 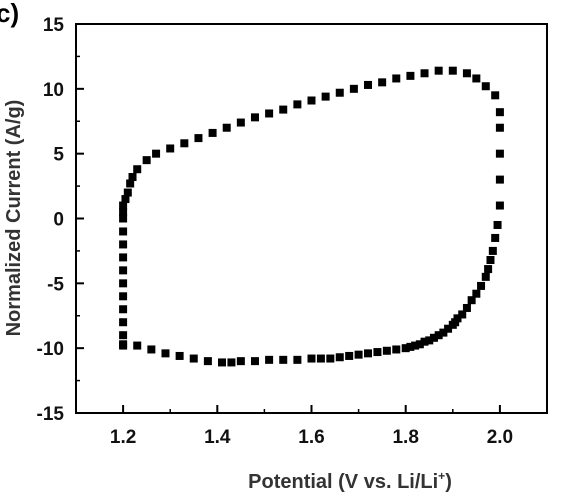 What do you see at coordinates (58, 155) in the screenshot?
I see `y-tick-label: 5` at bounding box center [58, 155].